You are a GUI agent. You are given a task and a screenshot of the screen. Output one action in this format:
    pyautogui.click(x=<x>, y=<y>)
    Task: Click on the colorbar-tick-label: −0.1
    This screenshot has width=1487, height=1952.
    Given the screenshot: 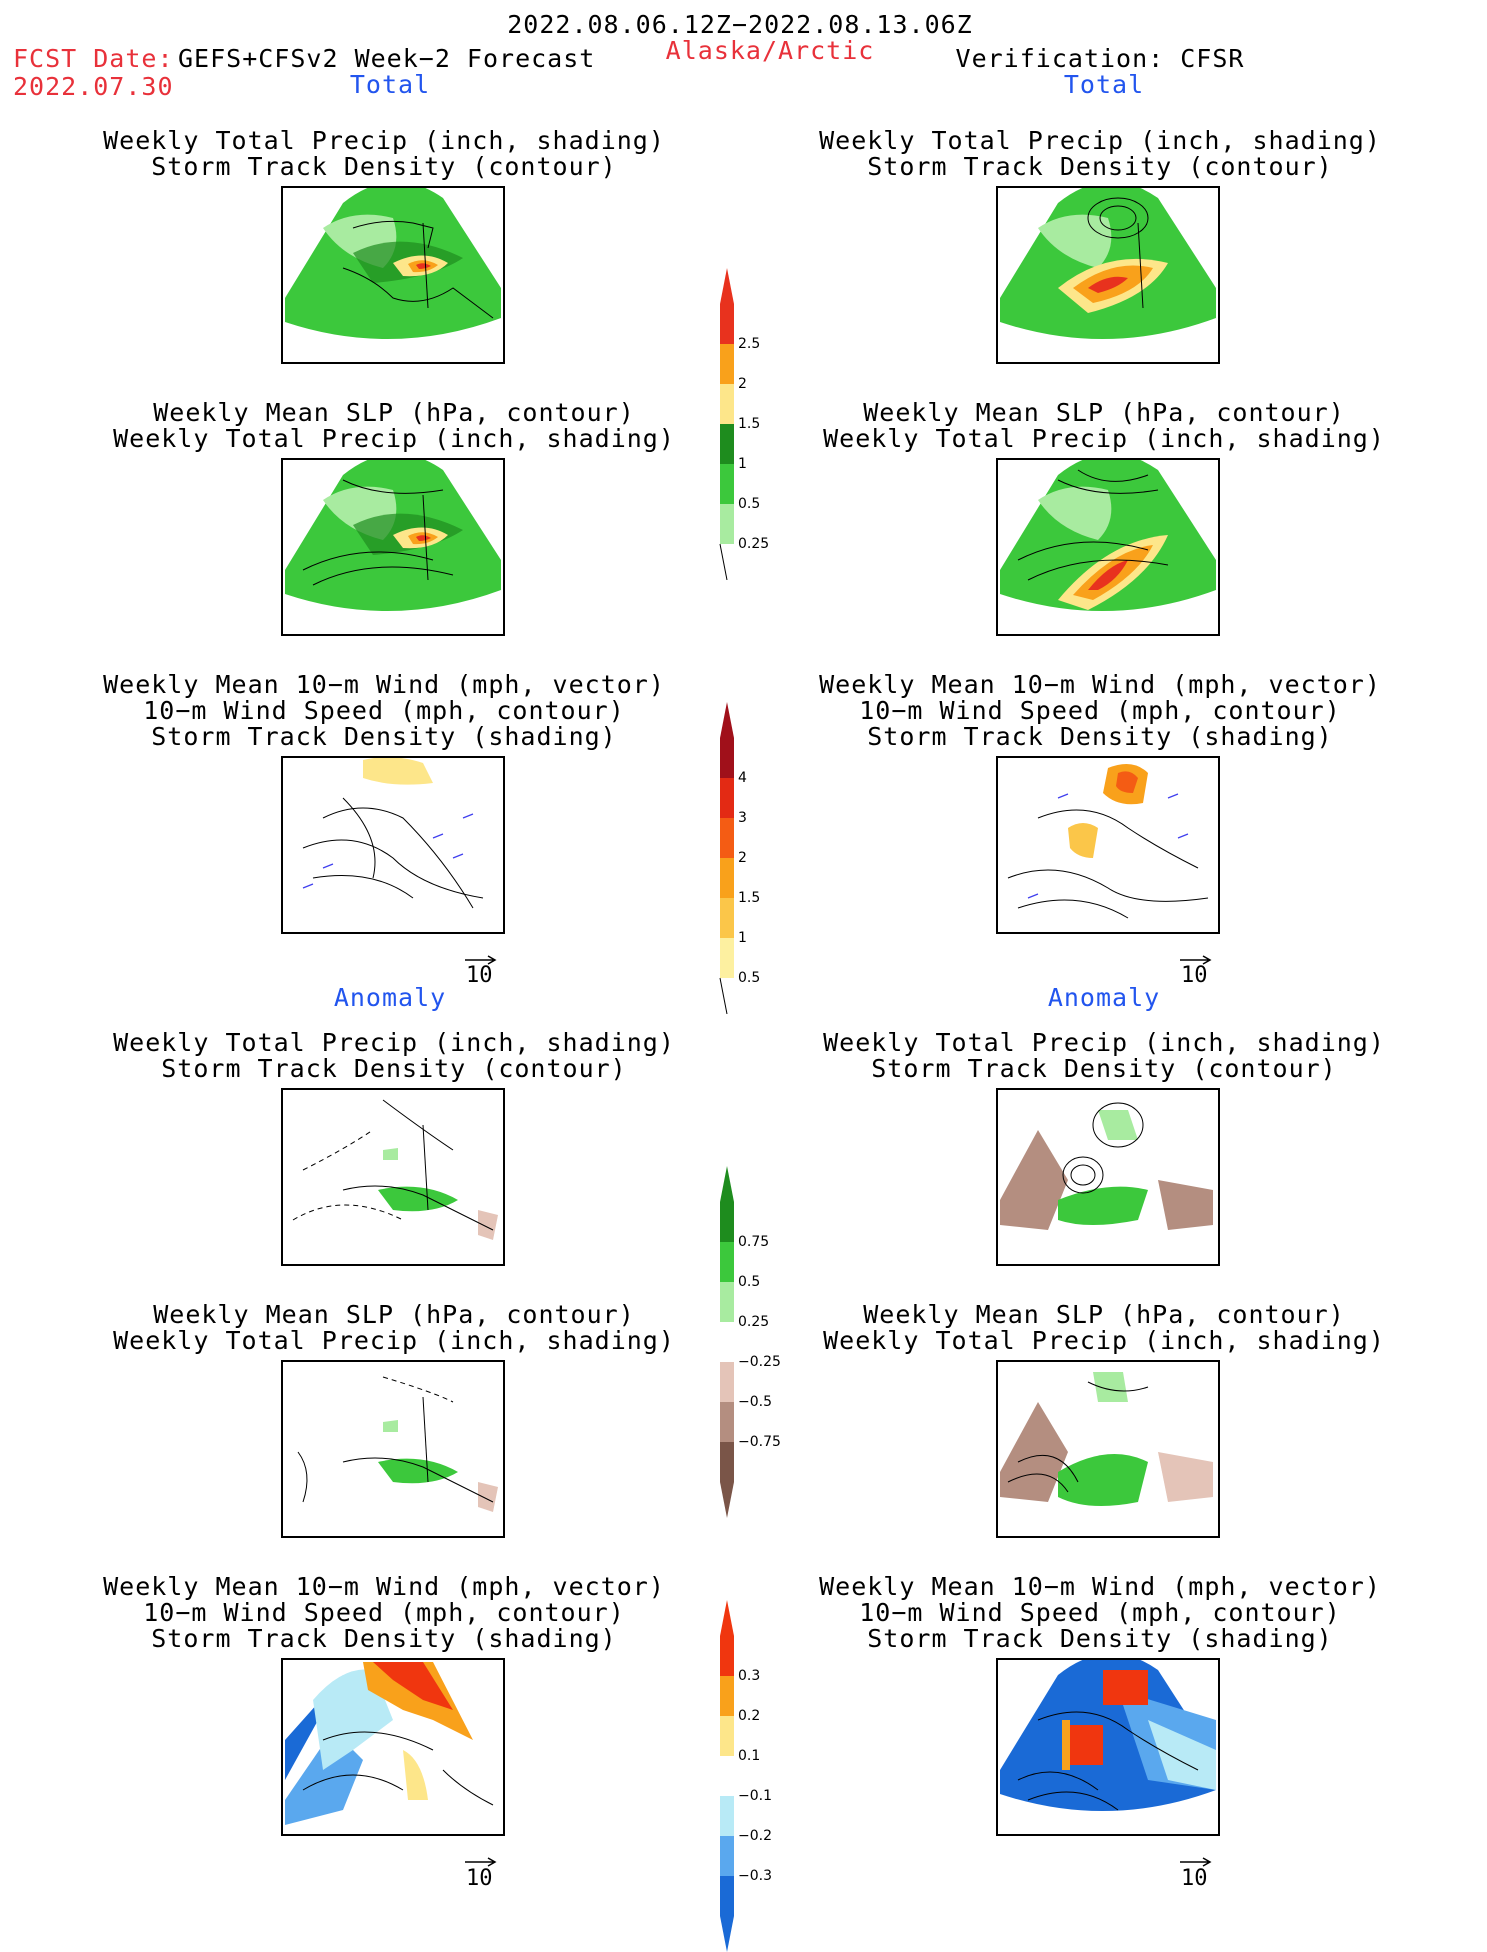 What is the action you would take?
    pyautogui.click(x=755, y=1796)
    